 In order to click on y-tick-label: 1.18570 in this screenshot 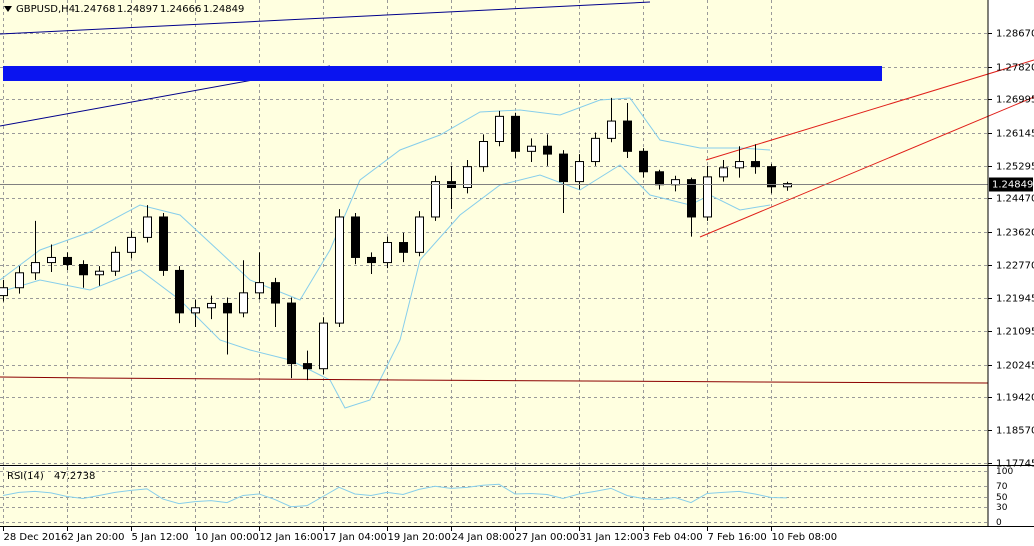, I will do `click(1015, 431)`.